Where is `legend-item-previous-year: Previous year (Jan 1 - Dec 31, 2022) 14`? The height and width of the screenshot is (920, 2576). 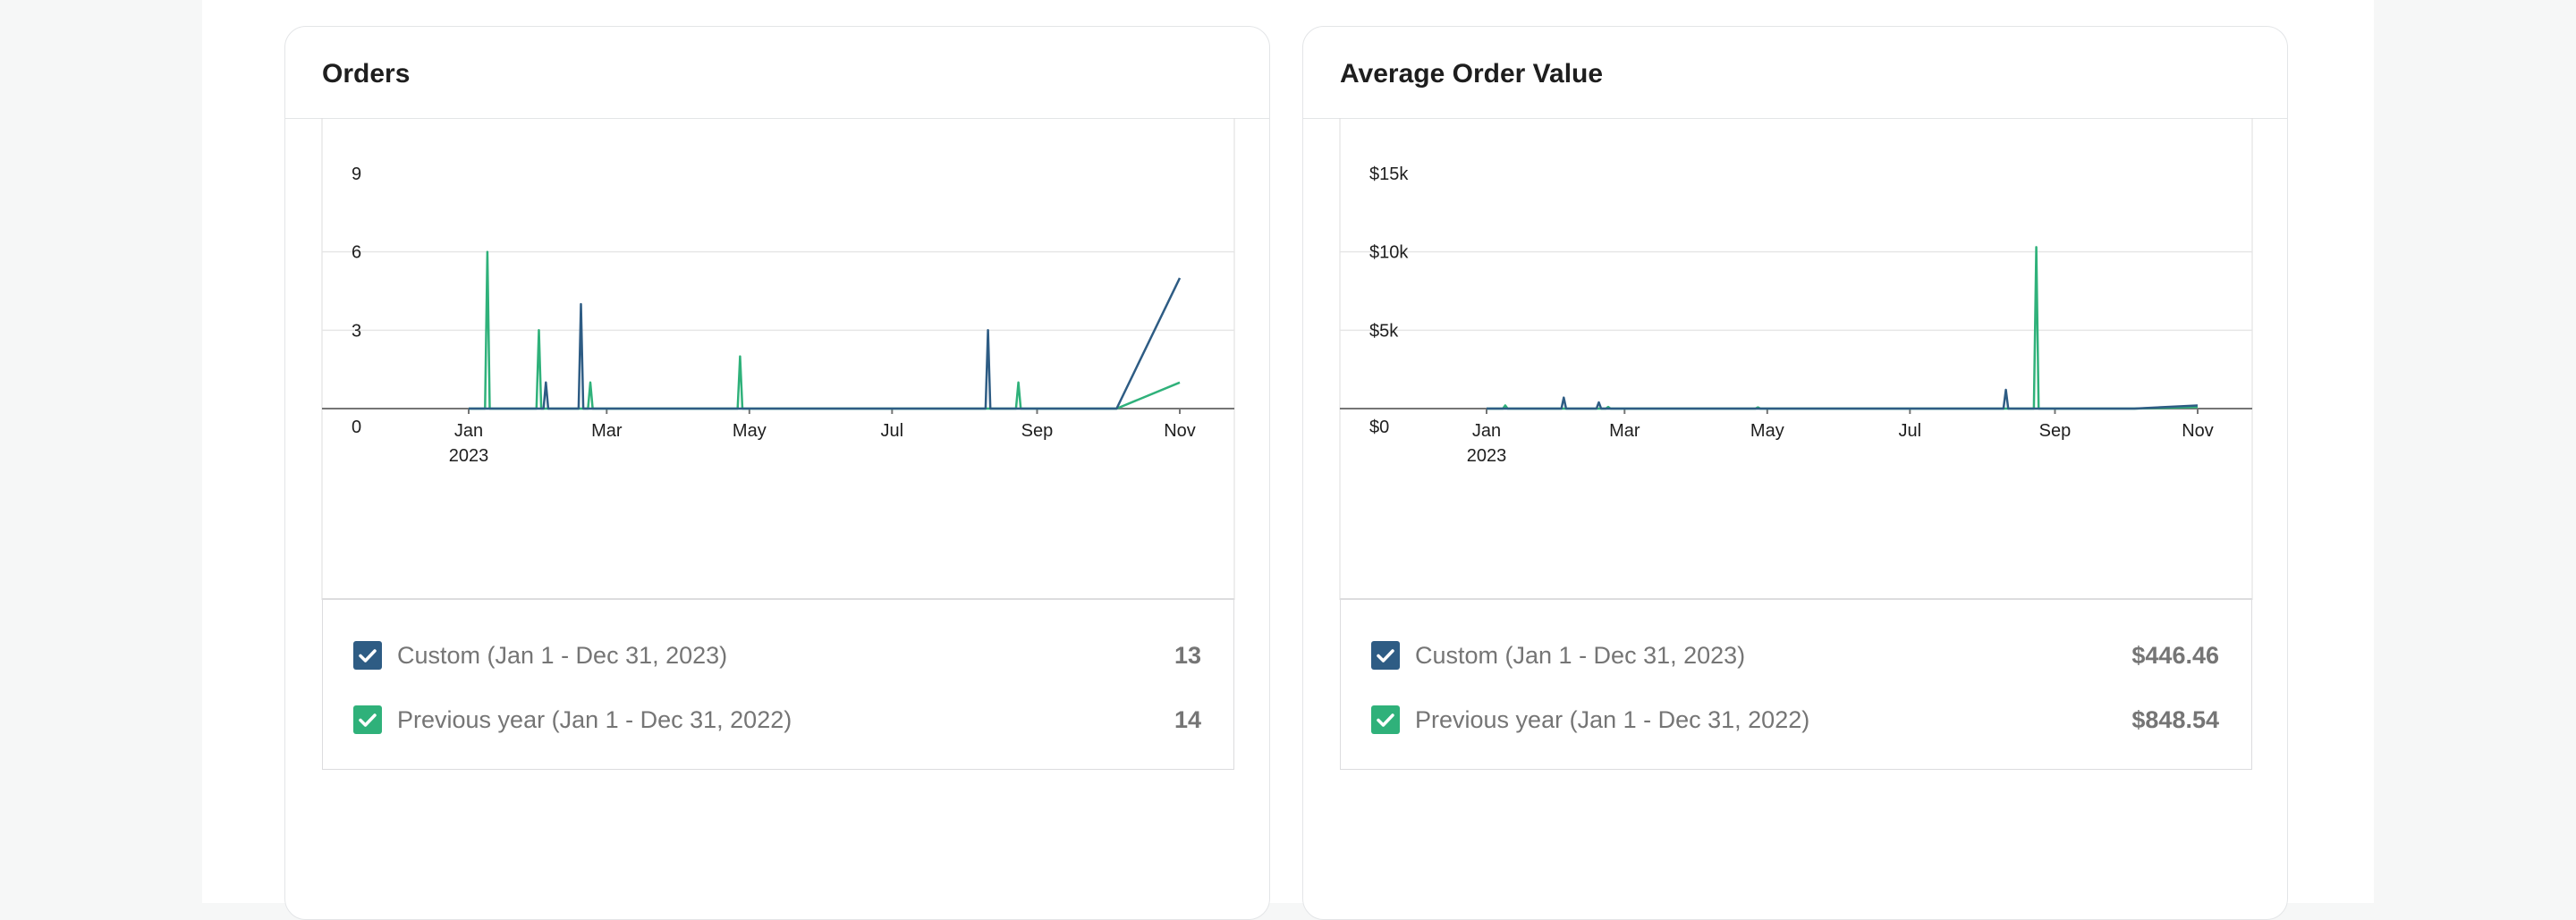 legend-item-previous-year: Previous year (Jan 1 - Dec 31, 2022) 14 is located at coordinates (778, 720).